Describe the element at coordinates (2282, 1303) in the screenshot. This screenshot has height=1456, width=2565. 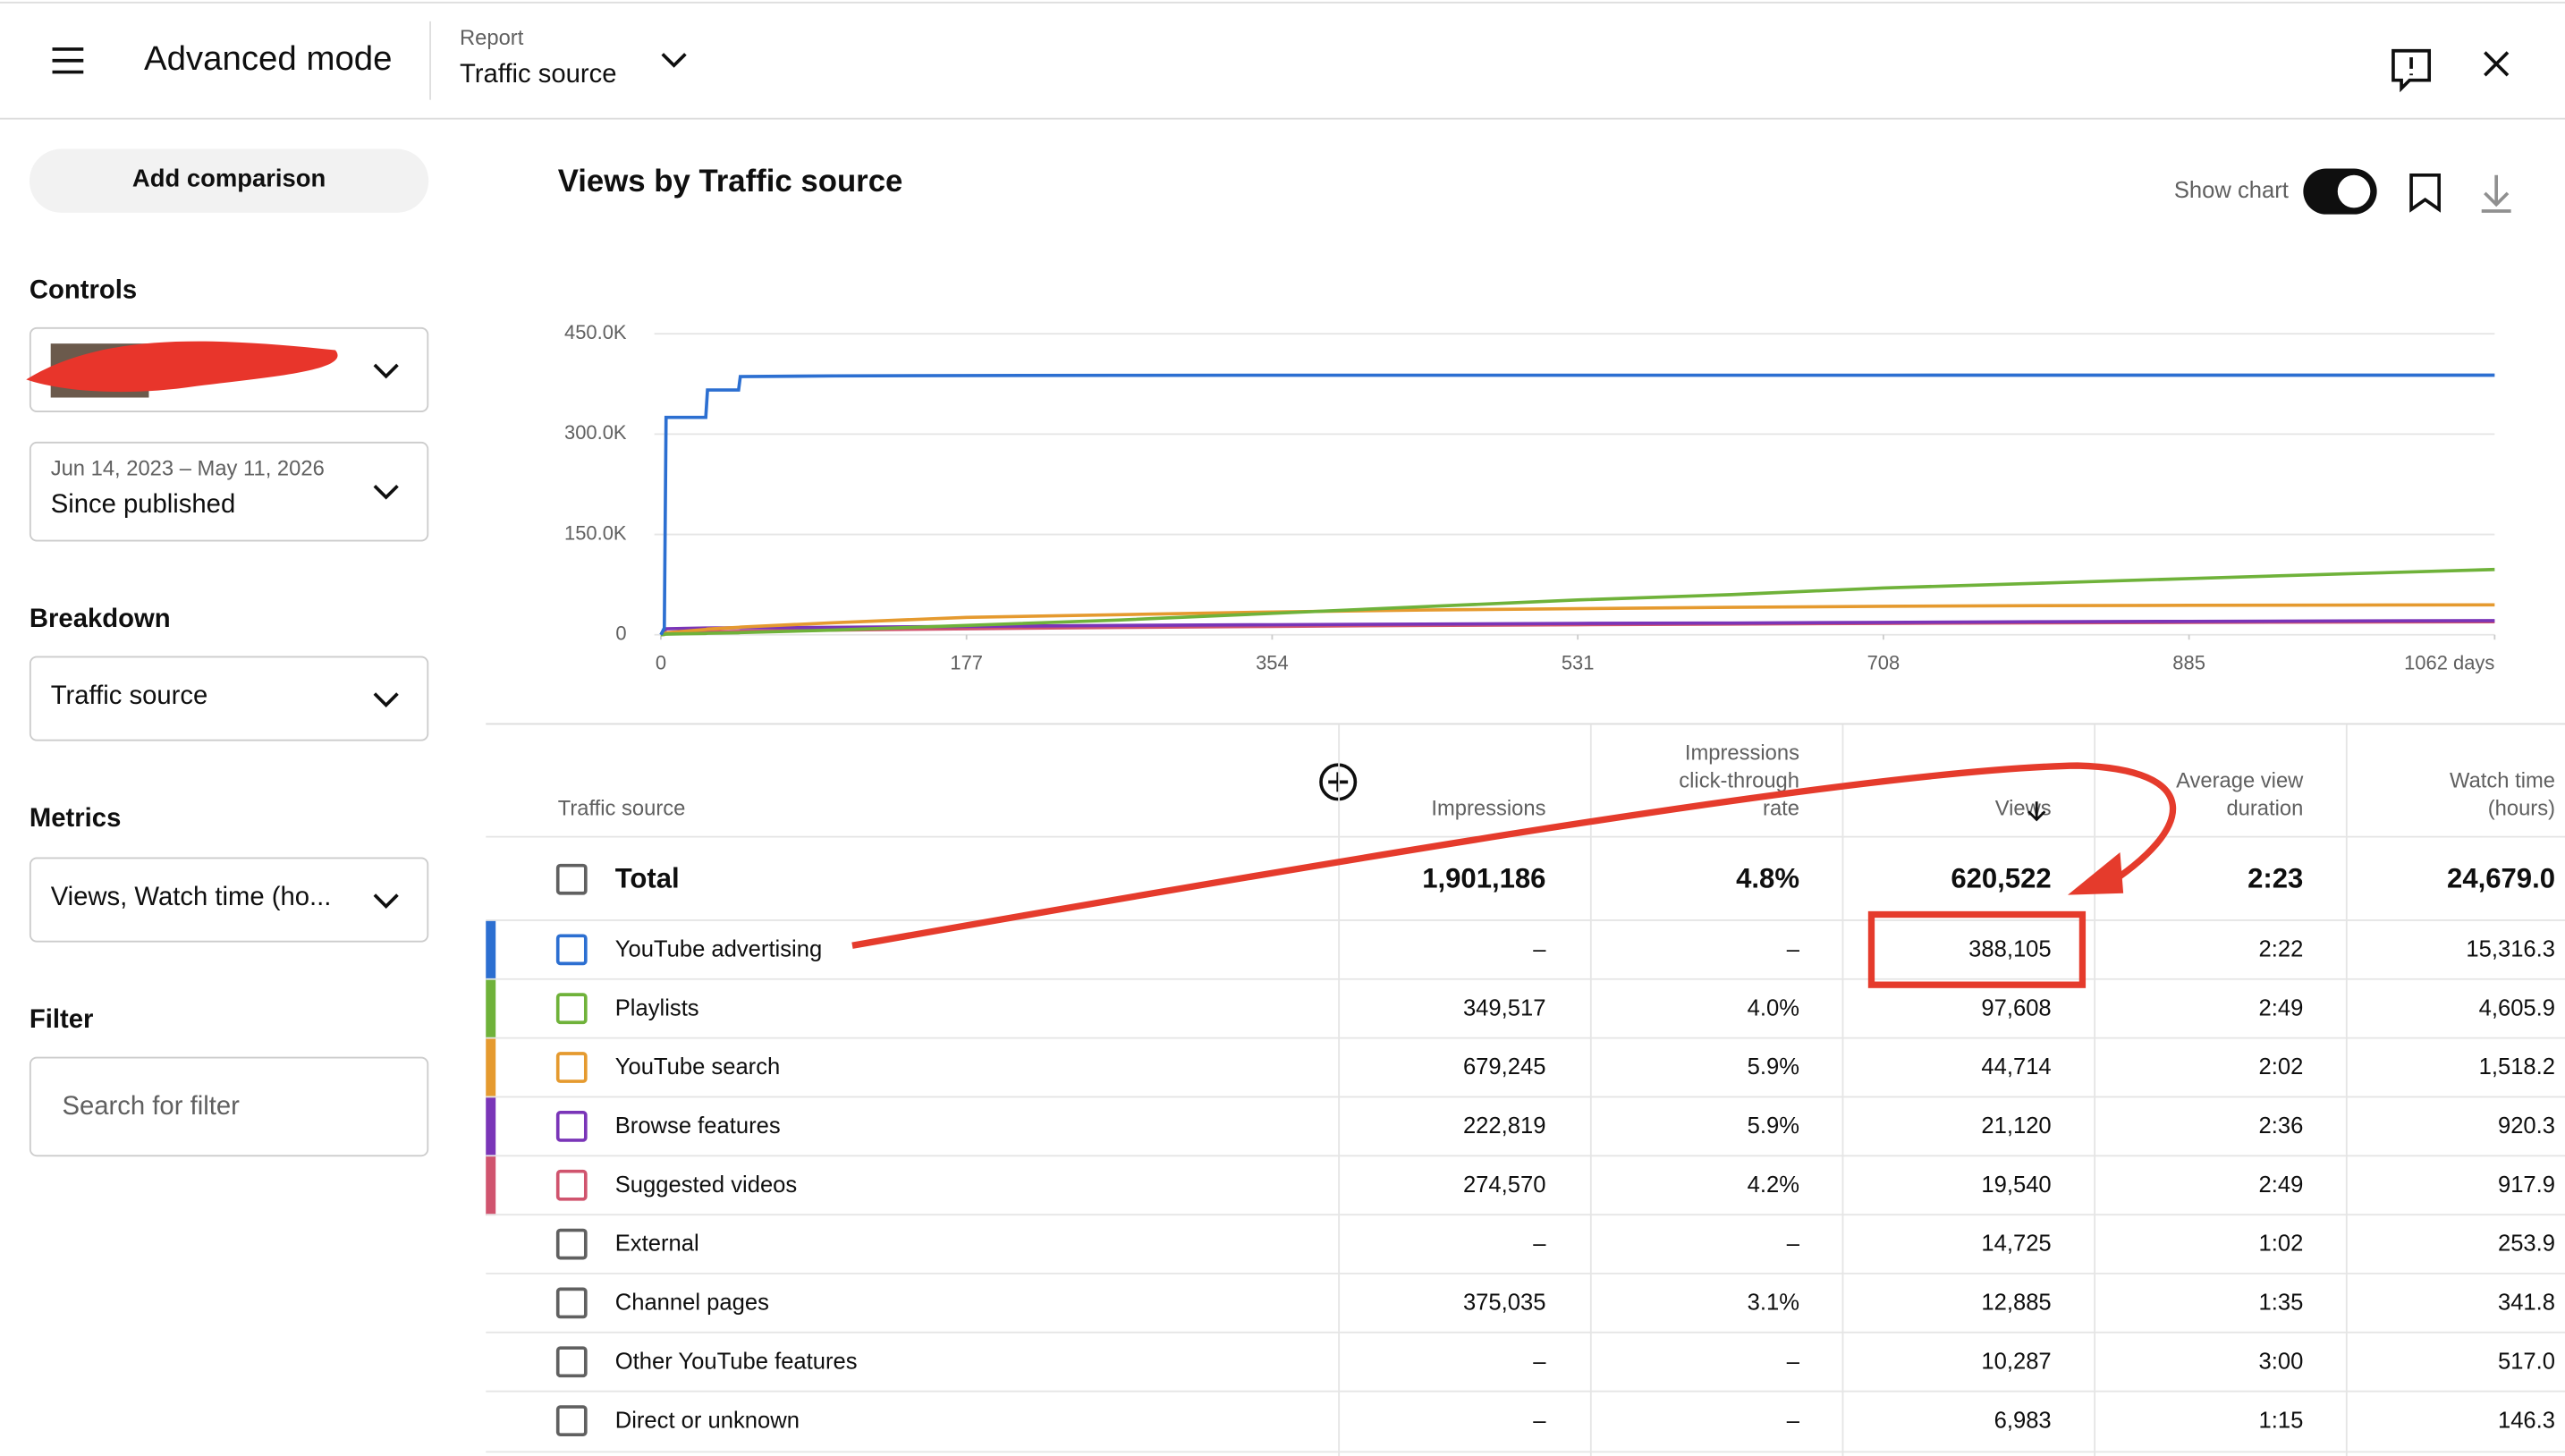
I see `cell: 1:35` at that location.